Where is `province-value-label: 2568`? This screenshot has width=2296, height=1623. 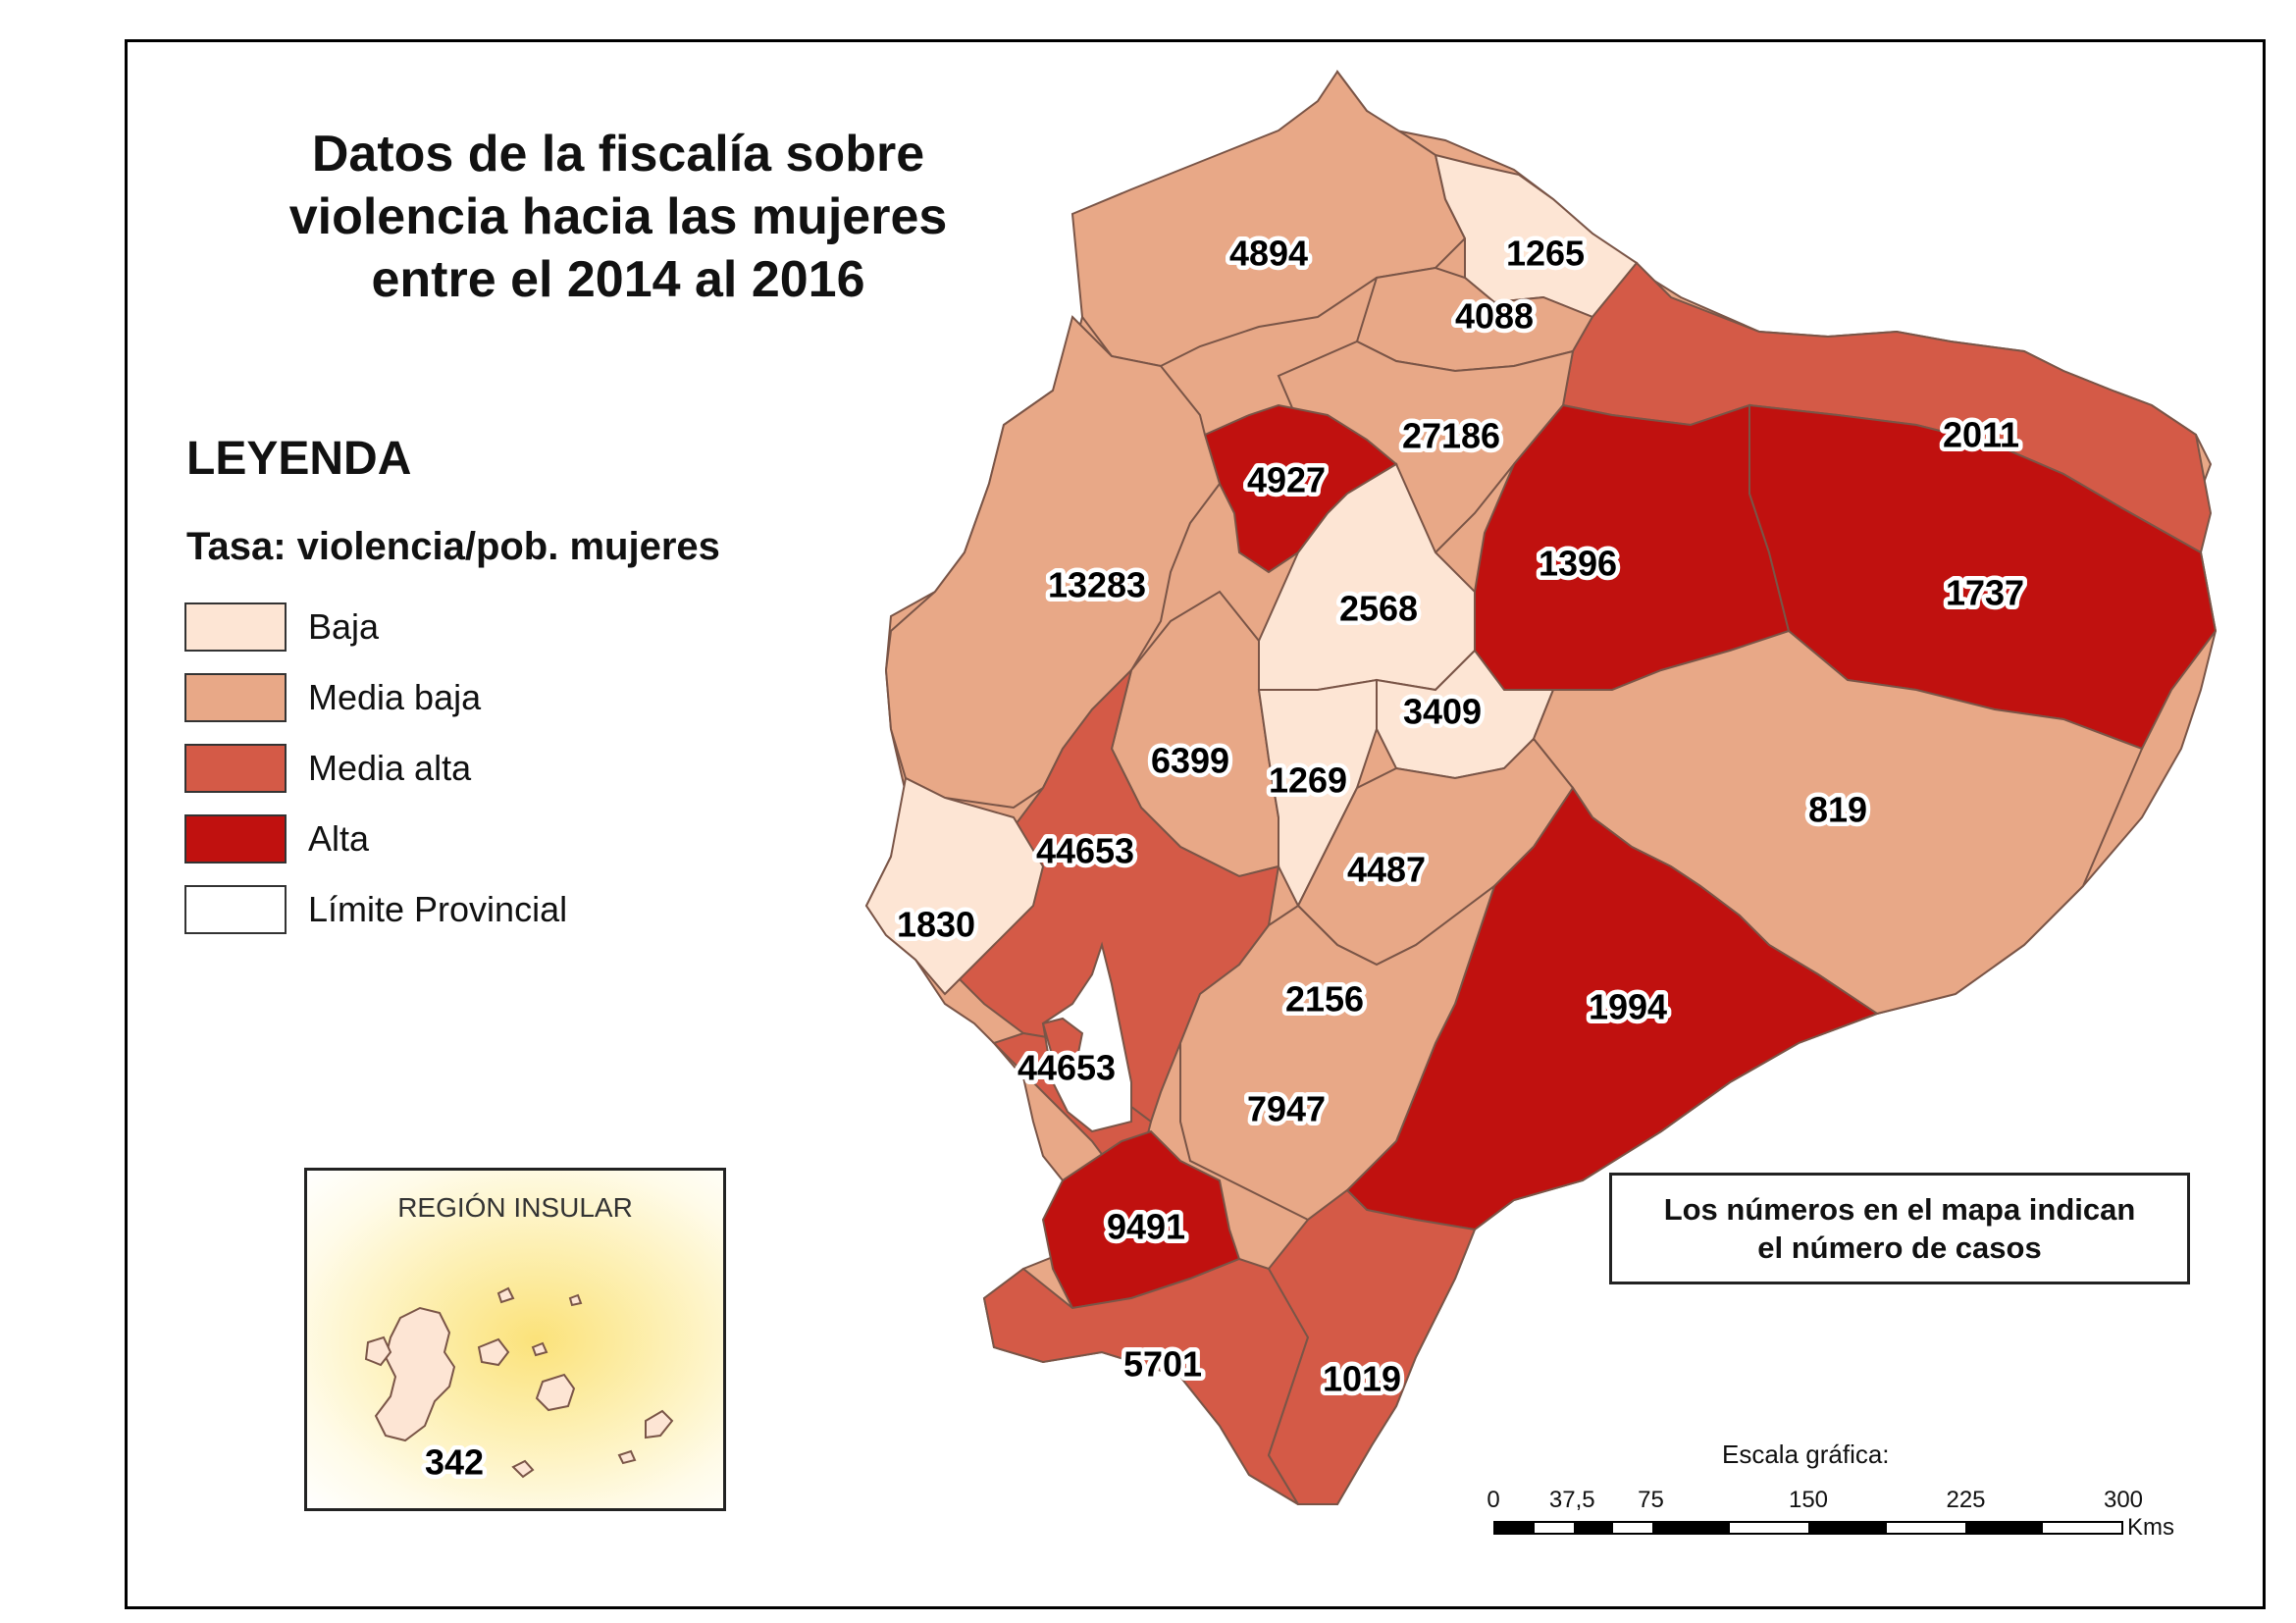
province-value-label: 2568 is located at coordinates (1378, 609).